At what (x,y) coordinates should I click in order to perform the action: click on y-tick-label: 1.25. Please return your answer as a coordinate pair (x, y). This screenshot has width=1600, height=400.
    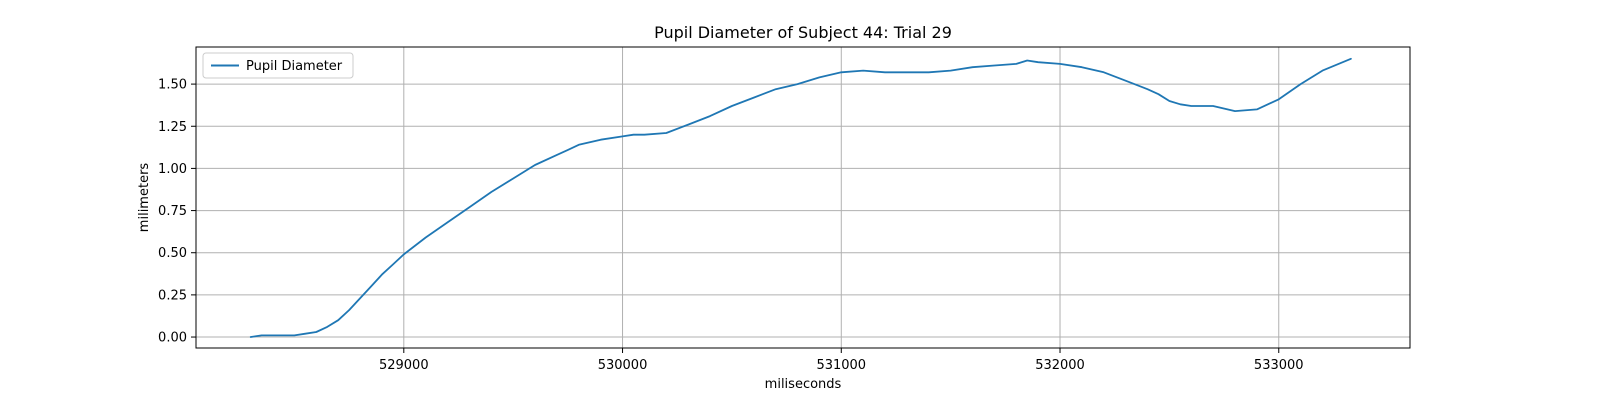
    Looking at the image, I should click on (172, 127).